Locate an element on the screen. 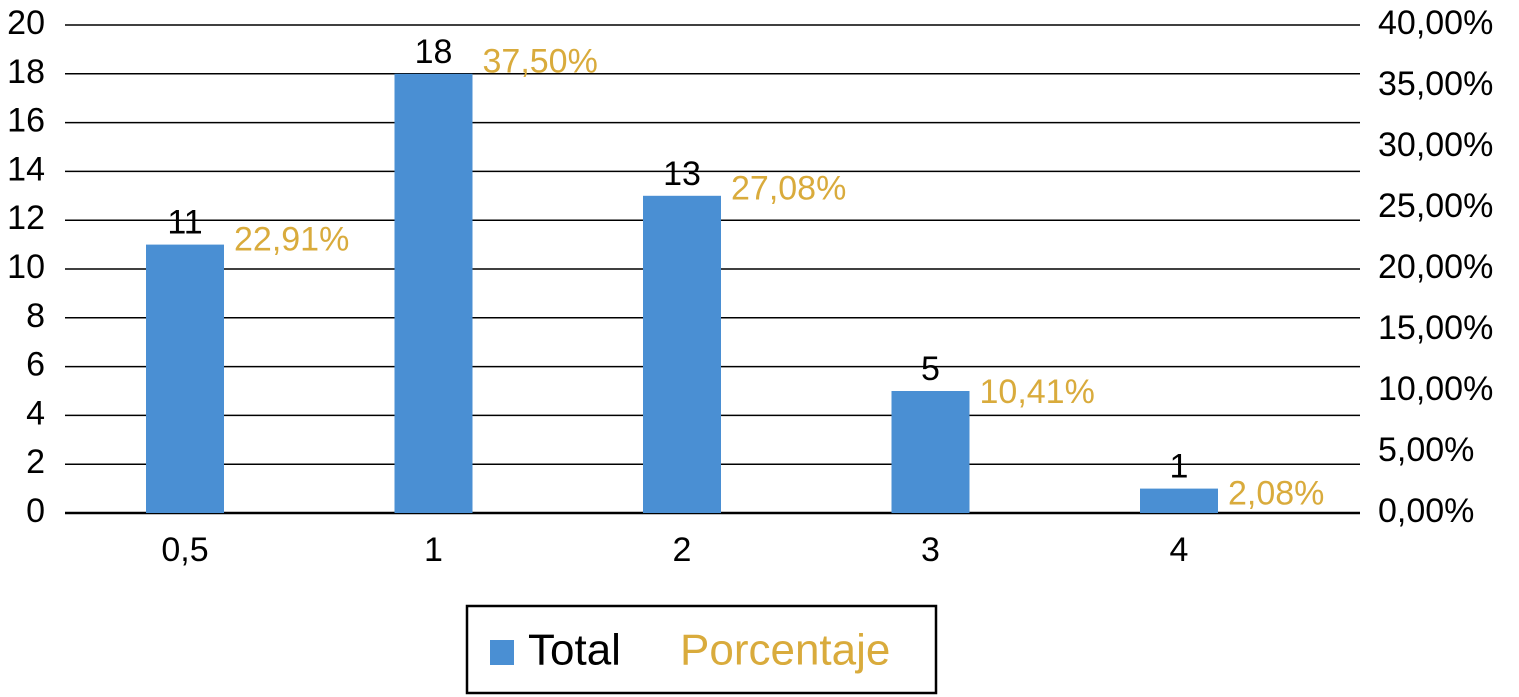 This screenshot has height=697, width=1519. y-tick-label: 0 is located at coordinates (35, 511).